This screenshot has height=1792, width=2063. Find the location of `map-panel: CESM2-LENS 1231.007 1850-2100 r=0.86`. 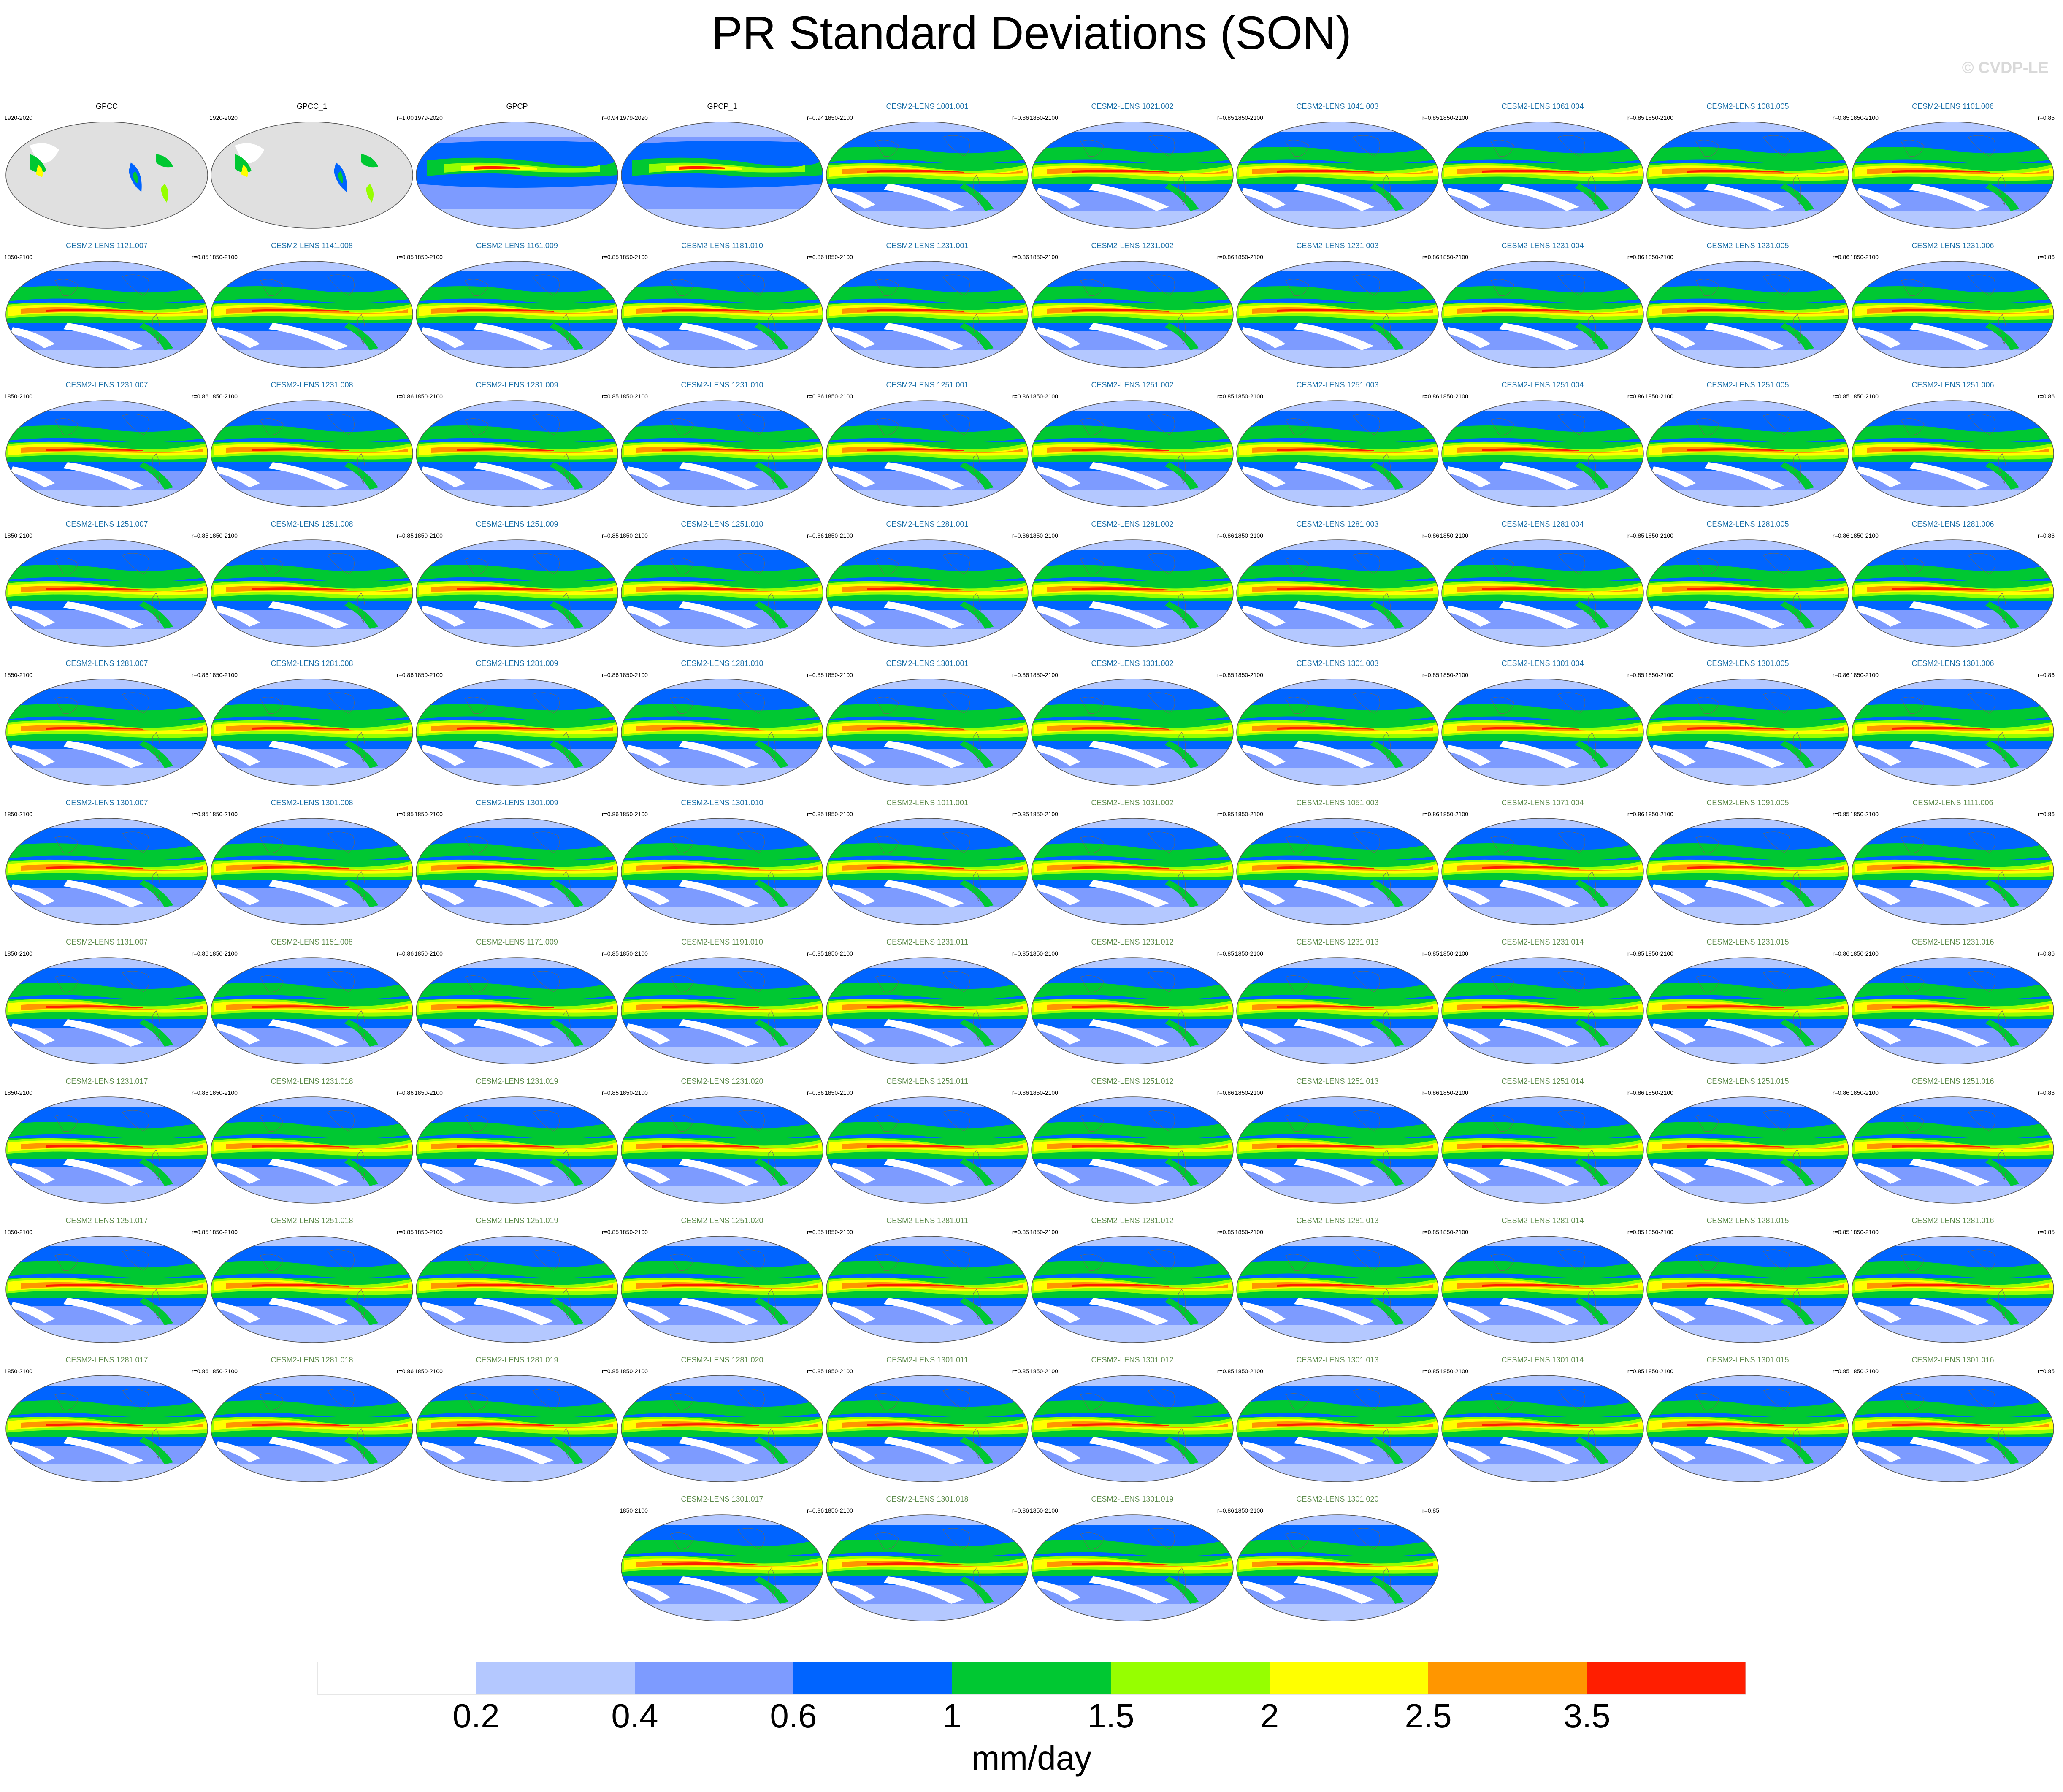

map-panel: CESM2-LENS 1231.007 1850-2100 r=0.86 is located at coordinates (106, 449).